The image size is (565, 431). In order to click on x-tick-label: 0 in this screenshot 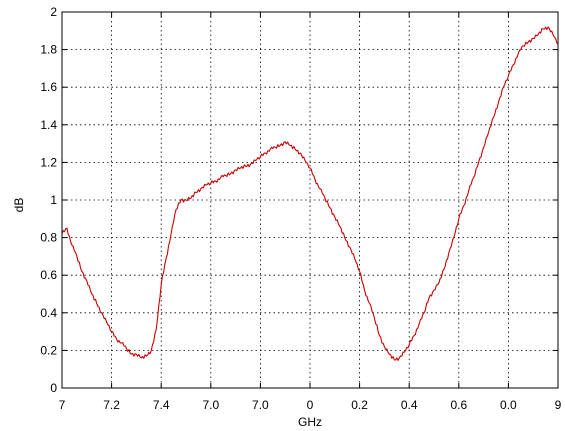, I will do `click(310, 405)`.